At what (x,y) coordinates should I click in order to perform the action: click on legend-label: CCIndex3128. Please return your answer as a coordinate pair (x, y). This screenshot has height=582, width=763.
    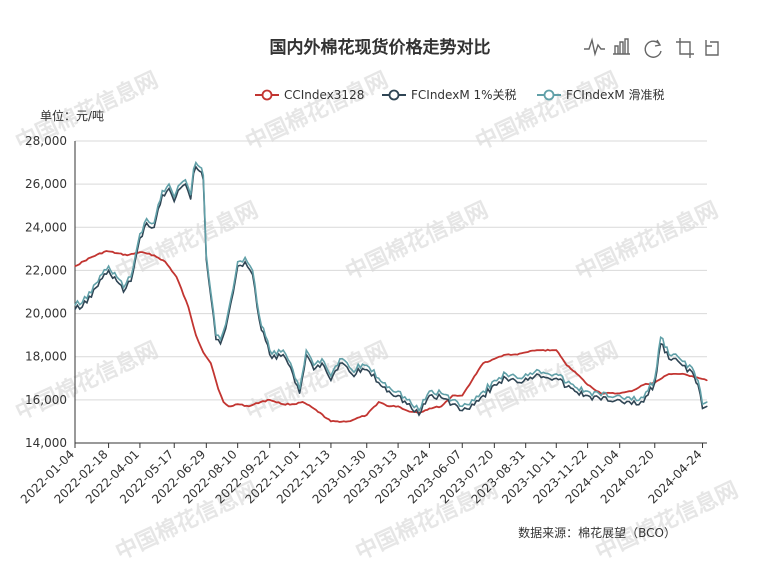
    Looking at the image, I should click on (324, 95).